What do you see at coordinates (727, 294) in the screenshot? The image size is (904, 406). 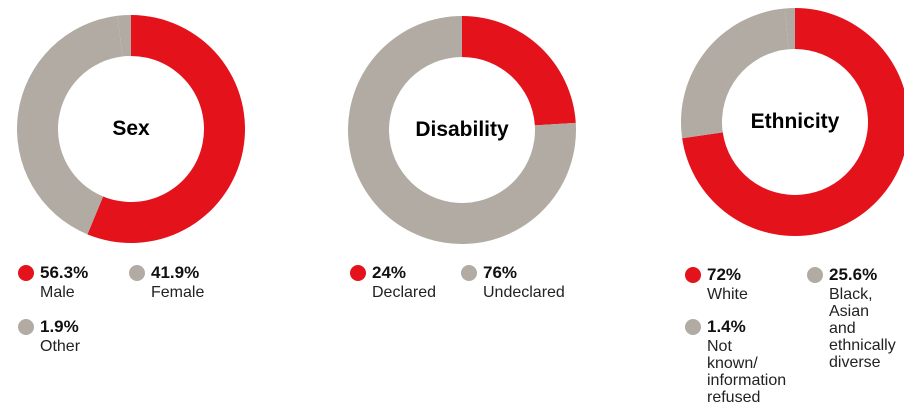 I see `legend-label-white: White` at bounding box center [727, 294].